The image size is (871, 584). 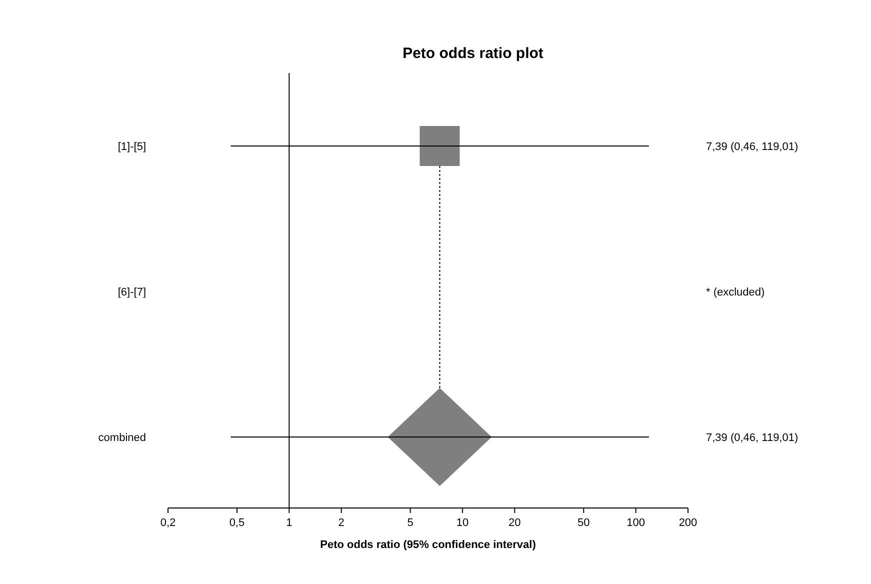 What do you see at coordinates (584, 523) in the screenshot?
I see `x-tick-label: 50` at bounding box center [584, 523].